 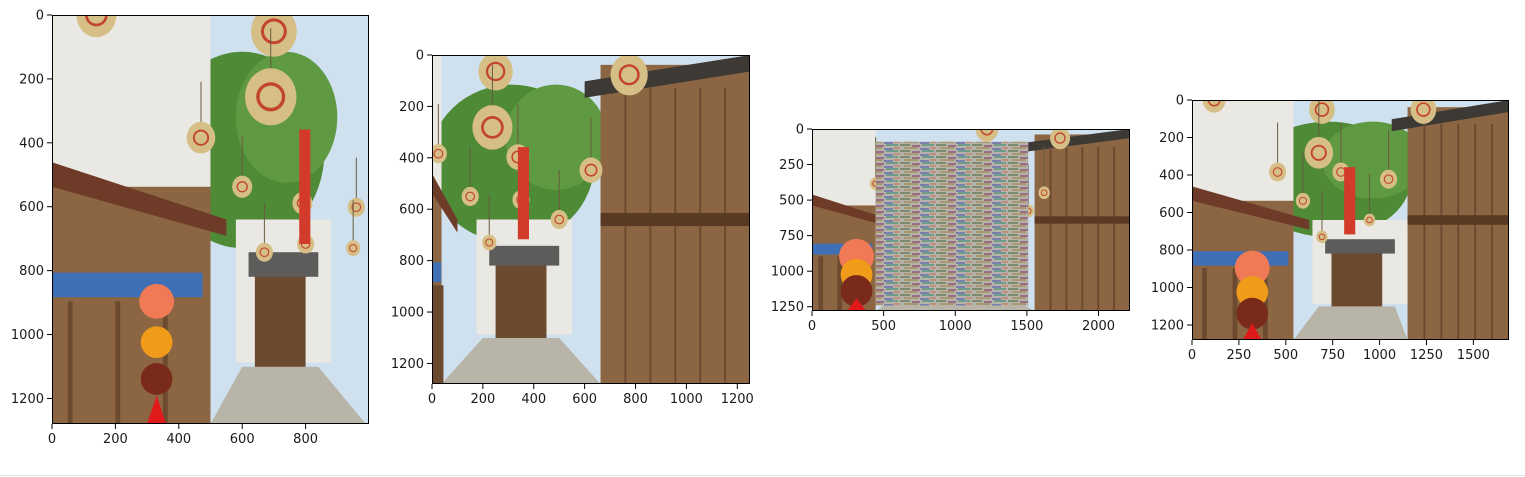 I want to click on lantern-4-pattern, so click(x=242, y=187).